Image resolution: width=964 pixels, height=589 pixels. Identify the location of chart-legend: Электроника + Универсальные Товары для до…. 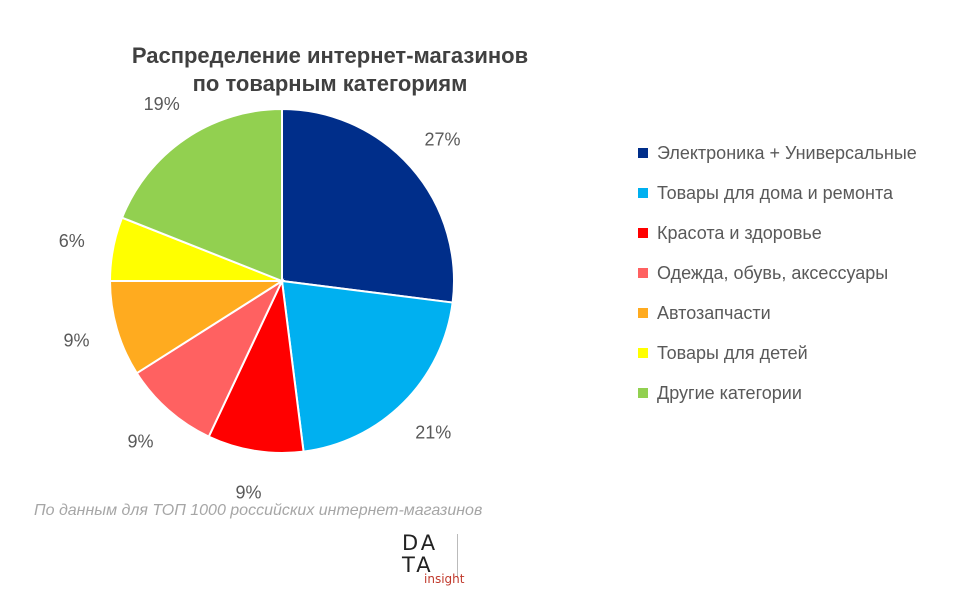
(777, 273).